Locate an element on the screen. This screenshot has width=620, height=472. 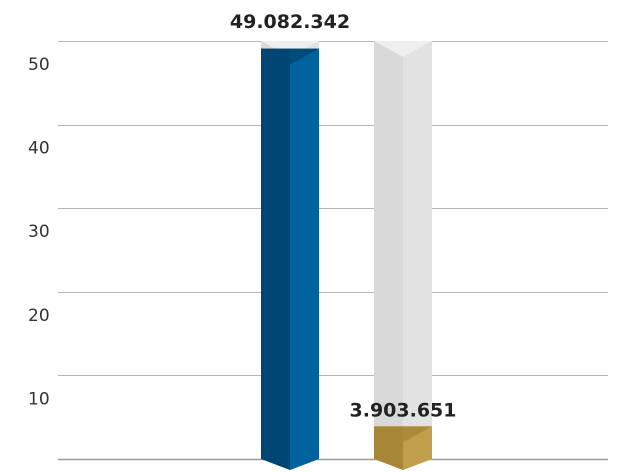
y-tick-label: 10 is located at coordinates (39, 399).